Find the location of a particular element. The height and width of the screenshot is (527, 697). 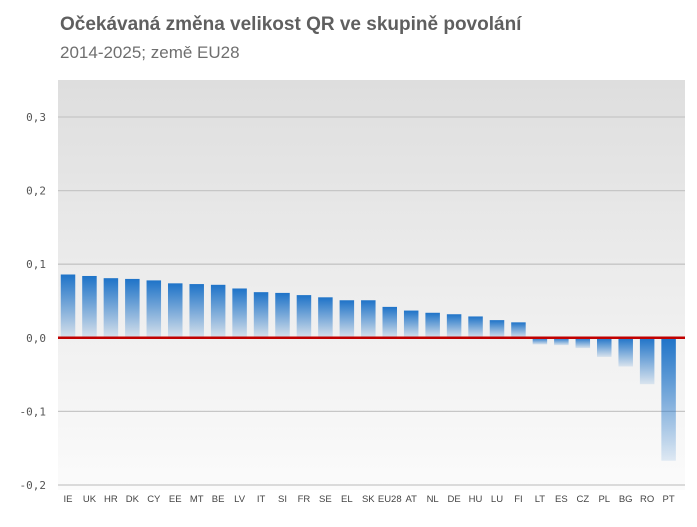

x-tick-label: CY is located at coordinates (154, 499).